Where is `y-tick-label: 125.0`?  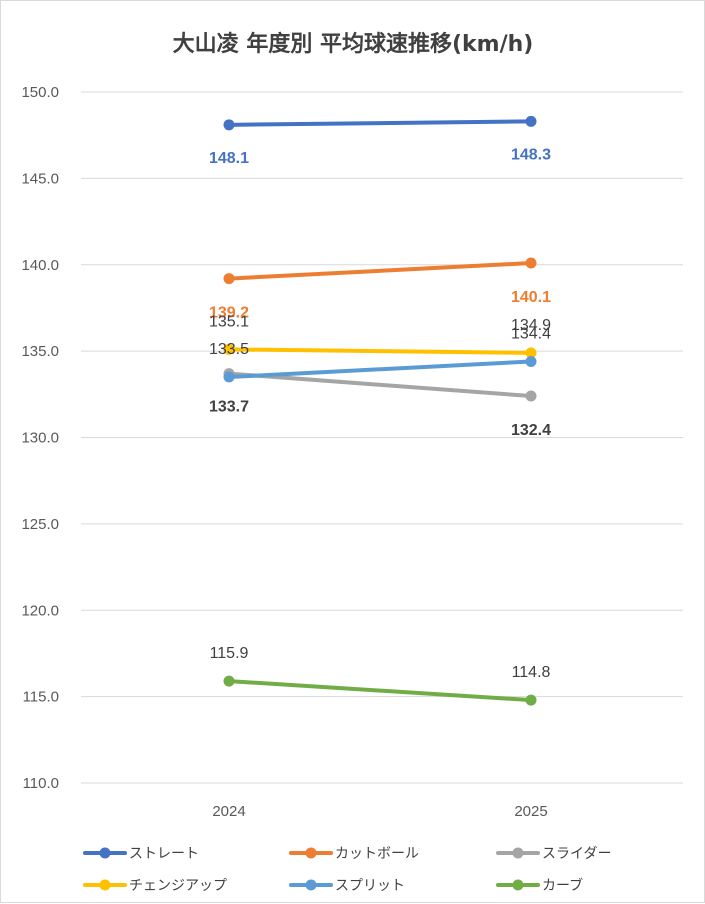
y-tick-label: 125.0 is located at coordinates (40, 524).